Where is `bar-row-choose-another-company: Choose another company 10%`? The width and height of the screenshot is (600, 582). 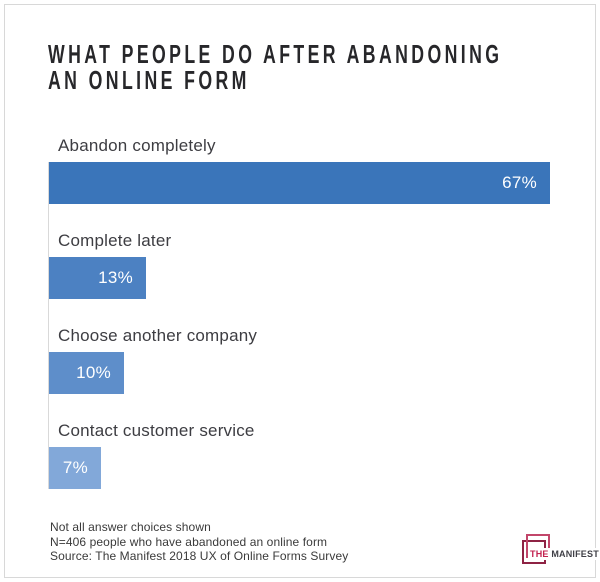 bar-row-choose-another-company: Choose another company 10% is located at coordinates (322, 374).